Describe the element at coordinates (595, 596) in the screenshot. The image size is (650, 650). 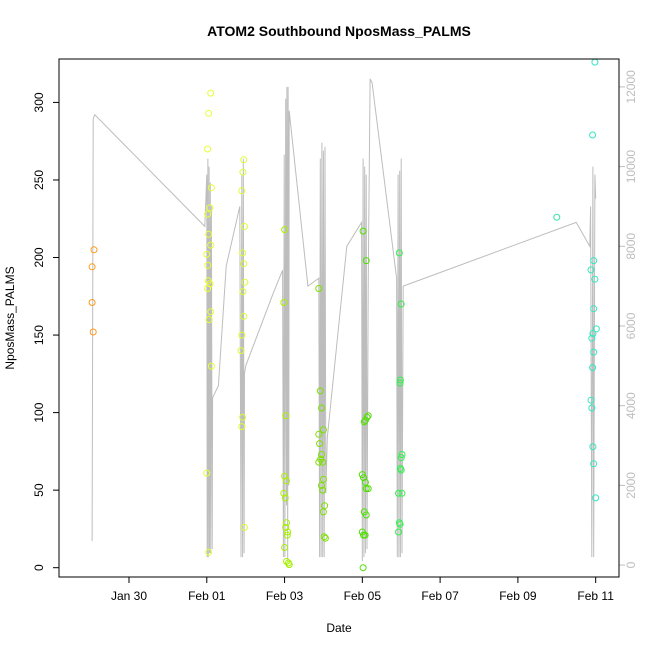
I see `x-tick-label-6: Feb 11` at that location.